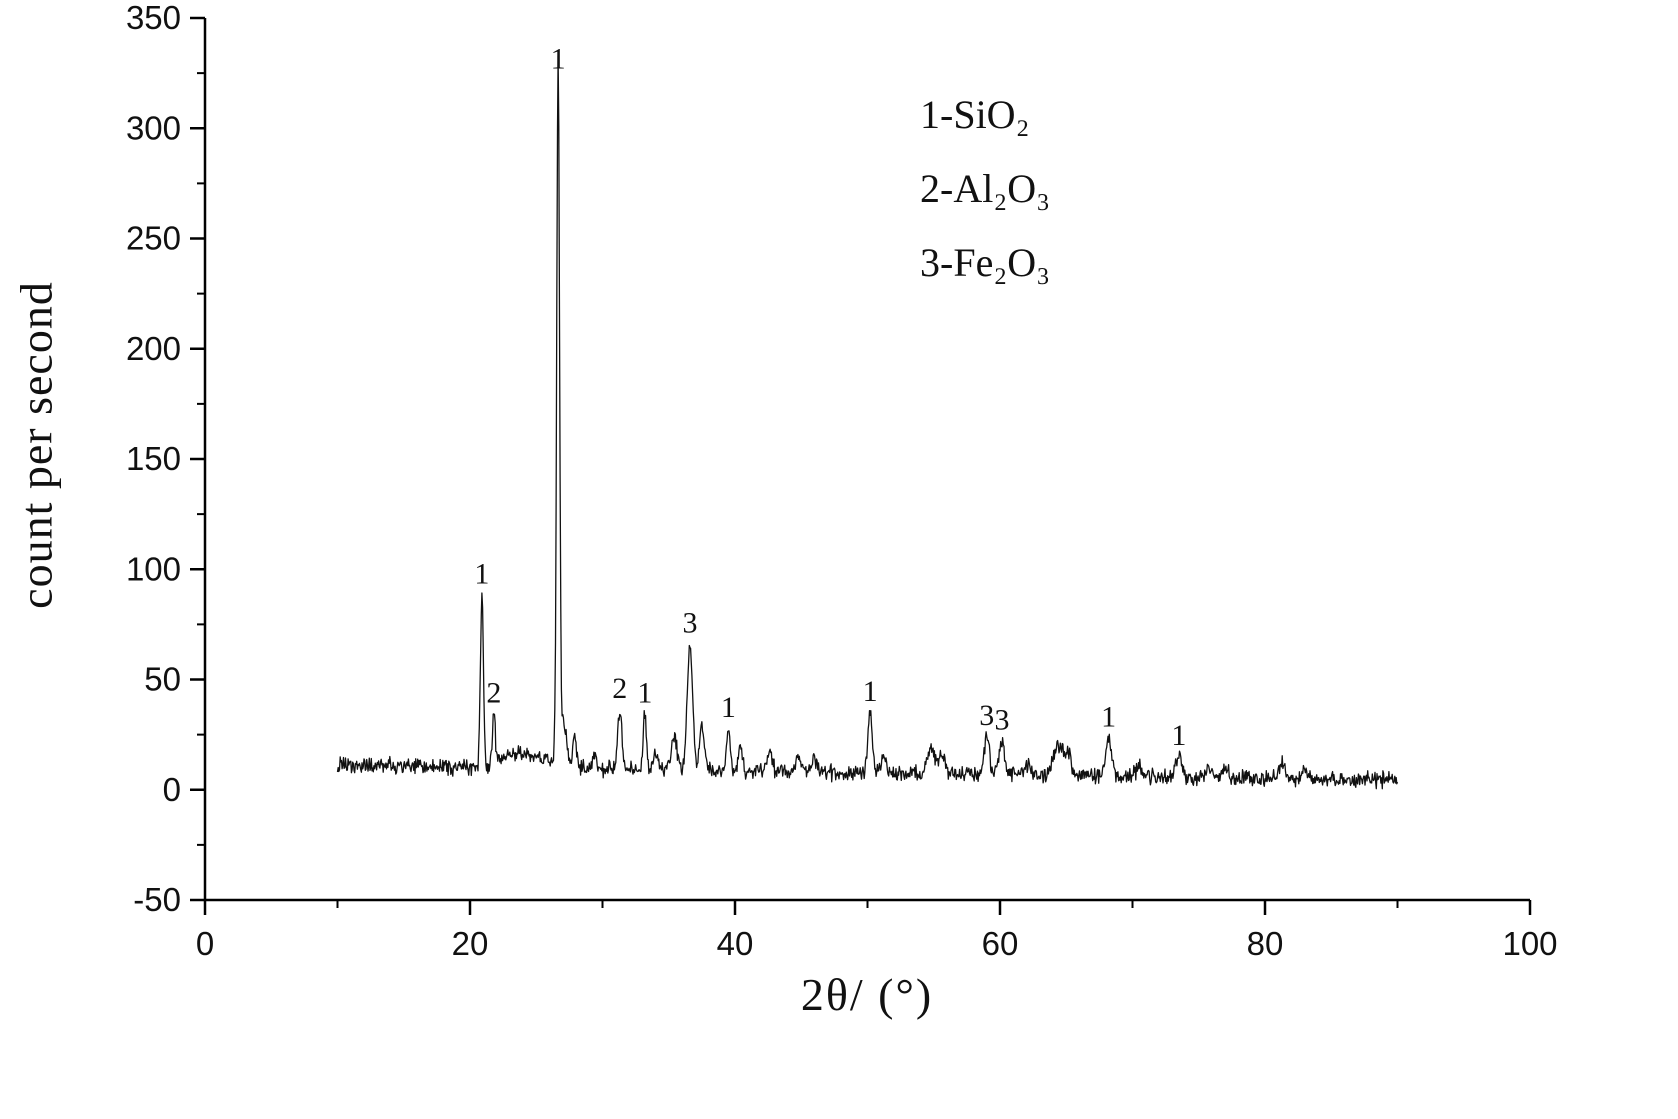 The image size is (1678, 1119). What do you see at coordinates (172, 789) in the screenshot?
I see `y-tick-label: 0` at bounding box center [172, 789].